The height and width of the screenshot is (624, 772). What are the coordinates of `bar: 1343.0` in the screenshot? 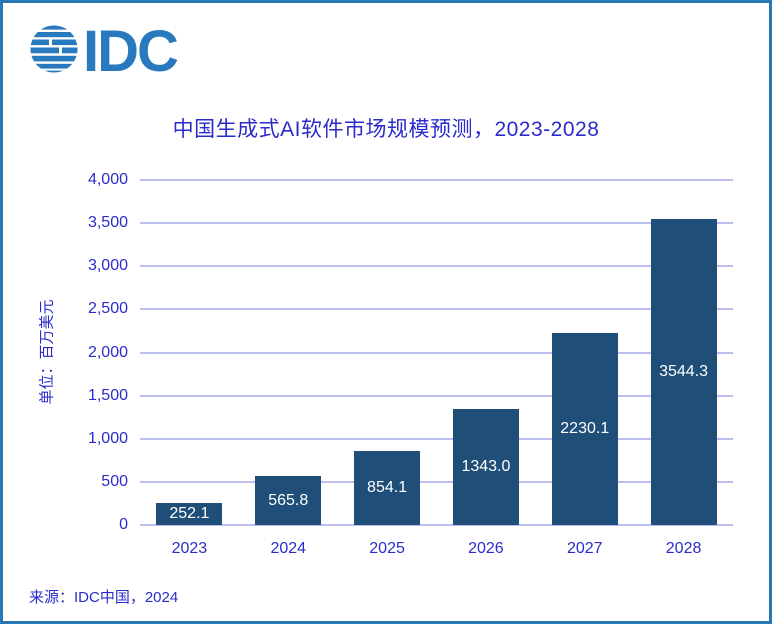 It's located at (485, 467).